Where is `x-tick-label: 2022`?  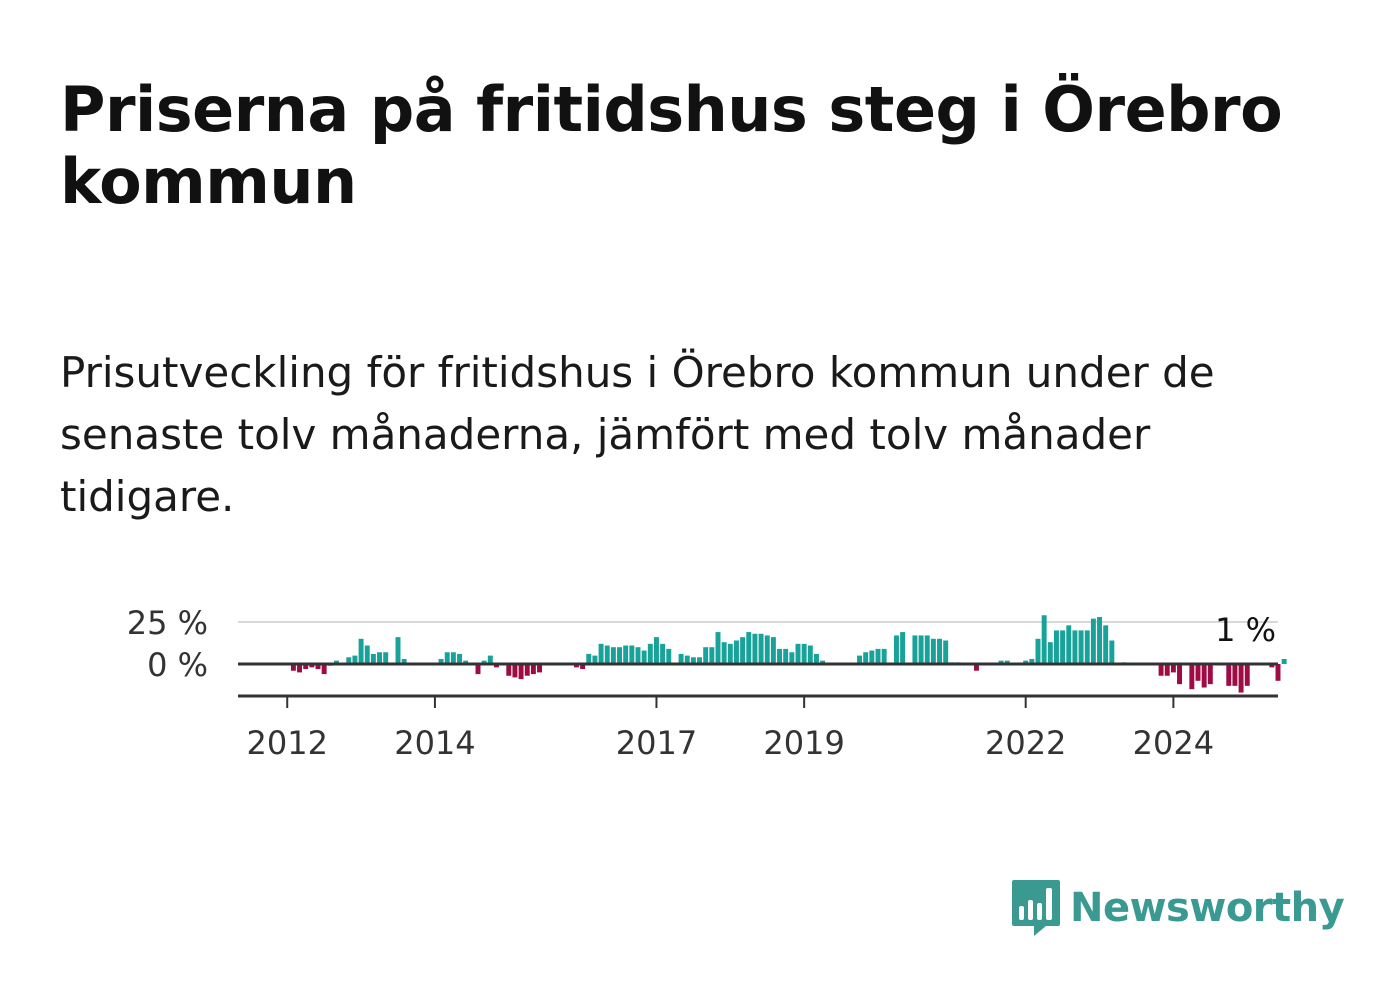
x-tick-label: 2022 is located at coordinates (1025, 743).